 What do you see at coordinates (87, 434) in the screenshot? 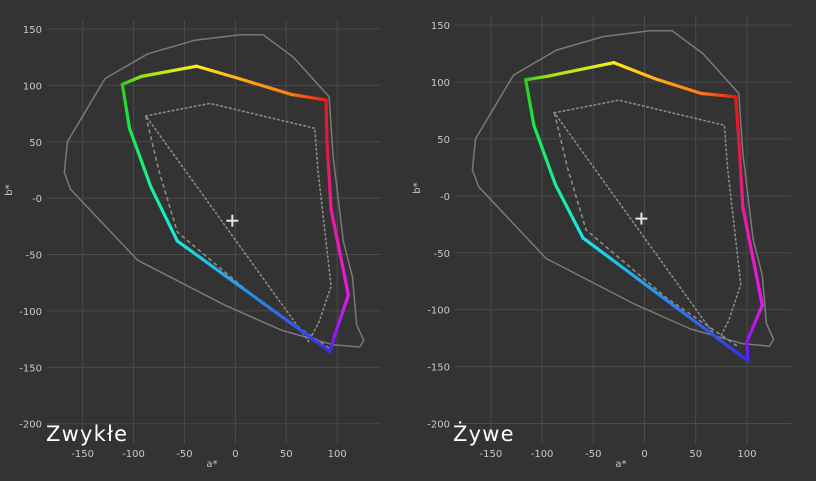
I see `panel-label: Zwykłe` at bounding box center [87, 434].